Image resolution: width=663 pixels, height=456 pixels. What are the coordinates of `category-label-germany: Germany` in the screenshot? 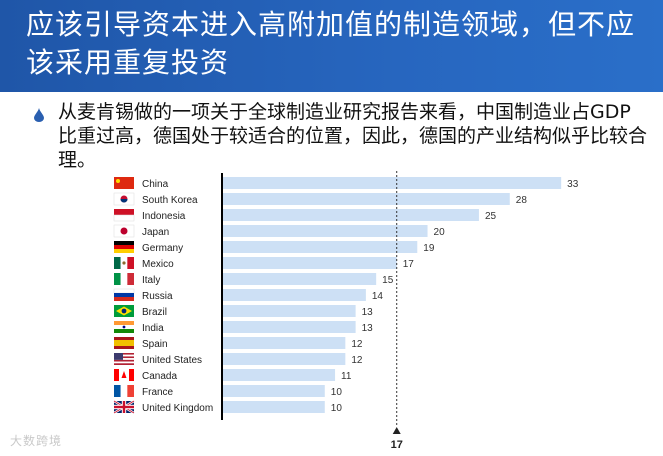 It's located at (162, 248).